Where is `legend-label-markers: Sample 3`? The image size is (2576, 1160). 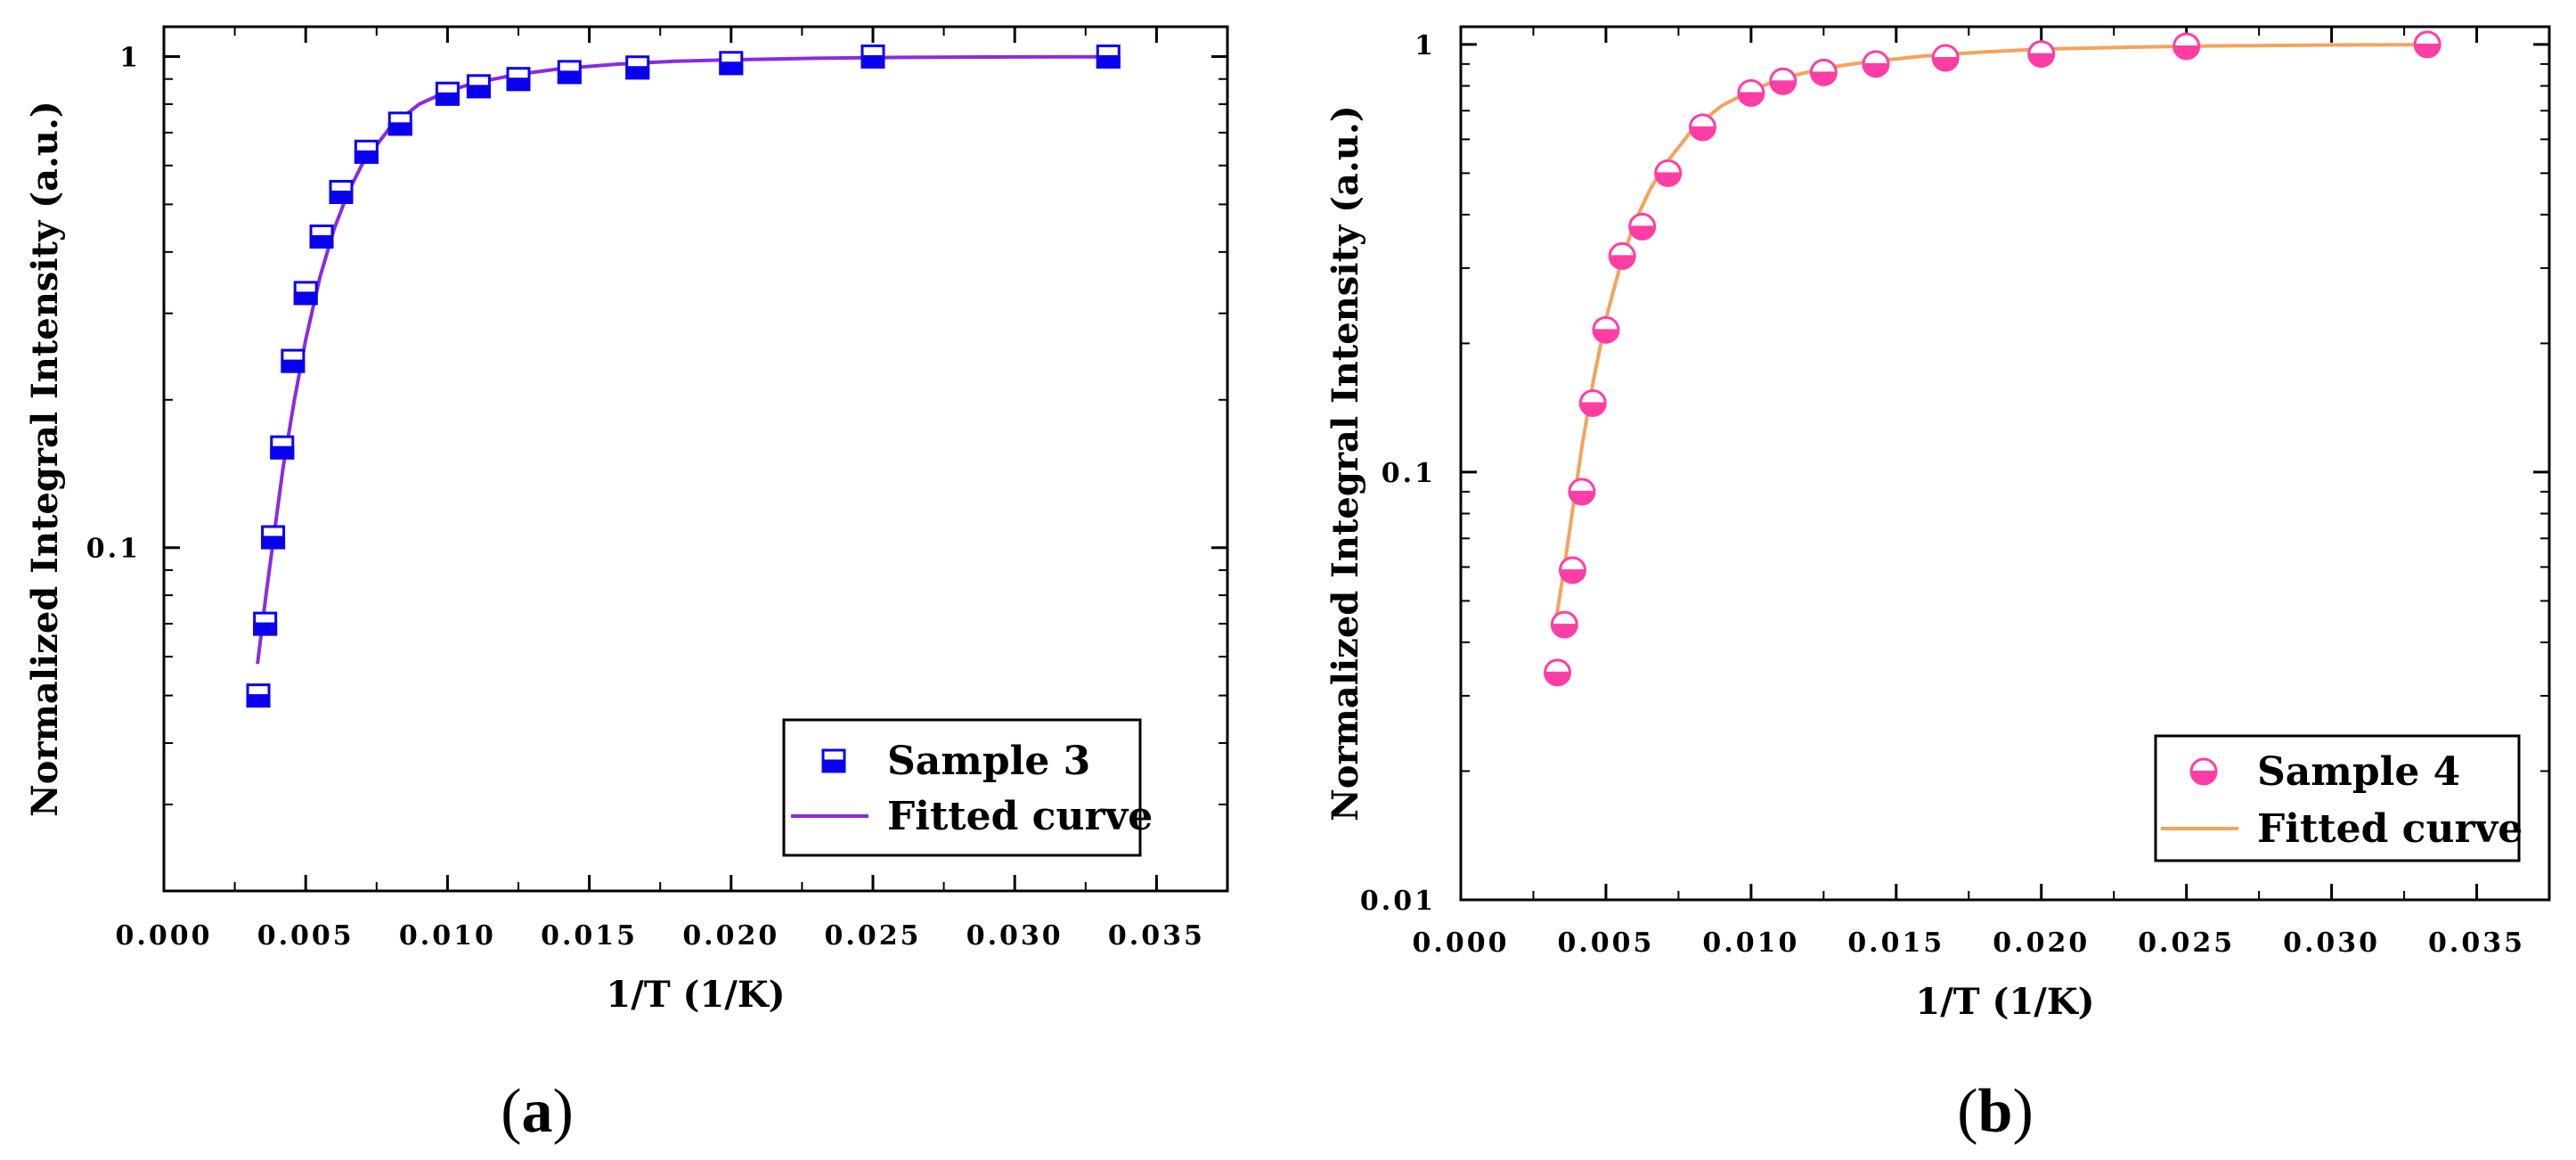
legend-label-markers: Sample 3 is located at coordinates (988, 761).